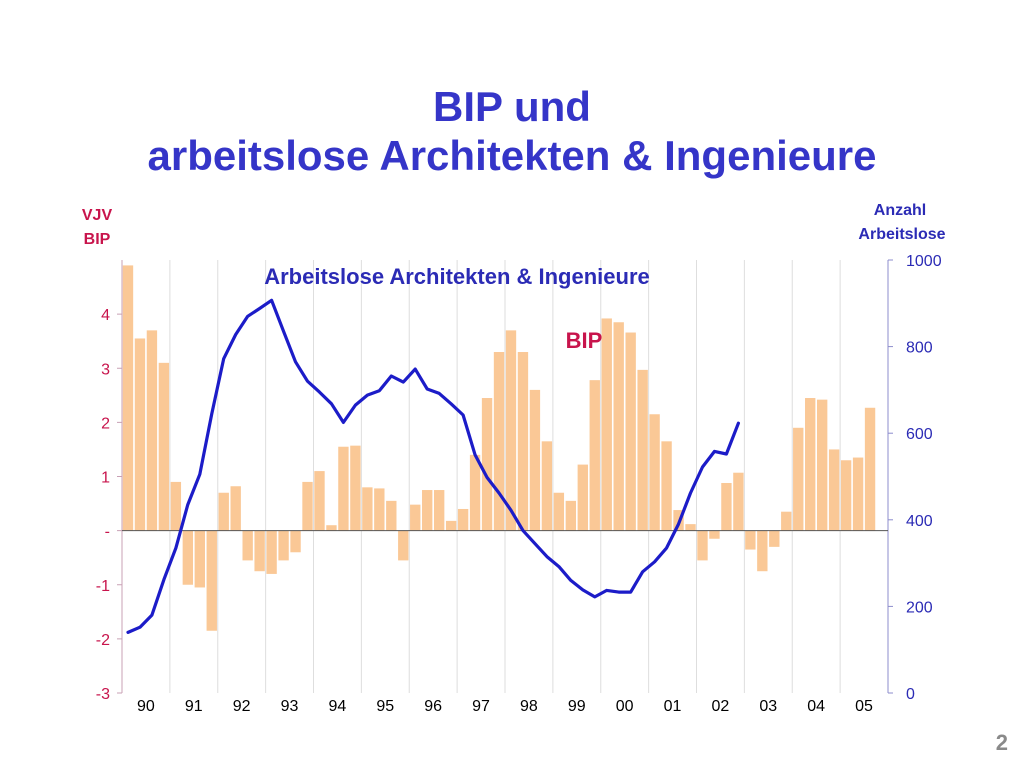 The height and width of the screenshot is (768, 1024). I want to click on right-axis-label-line-1: Anzahl, so click(900, 210).